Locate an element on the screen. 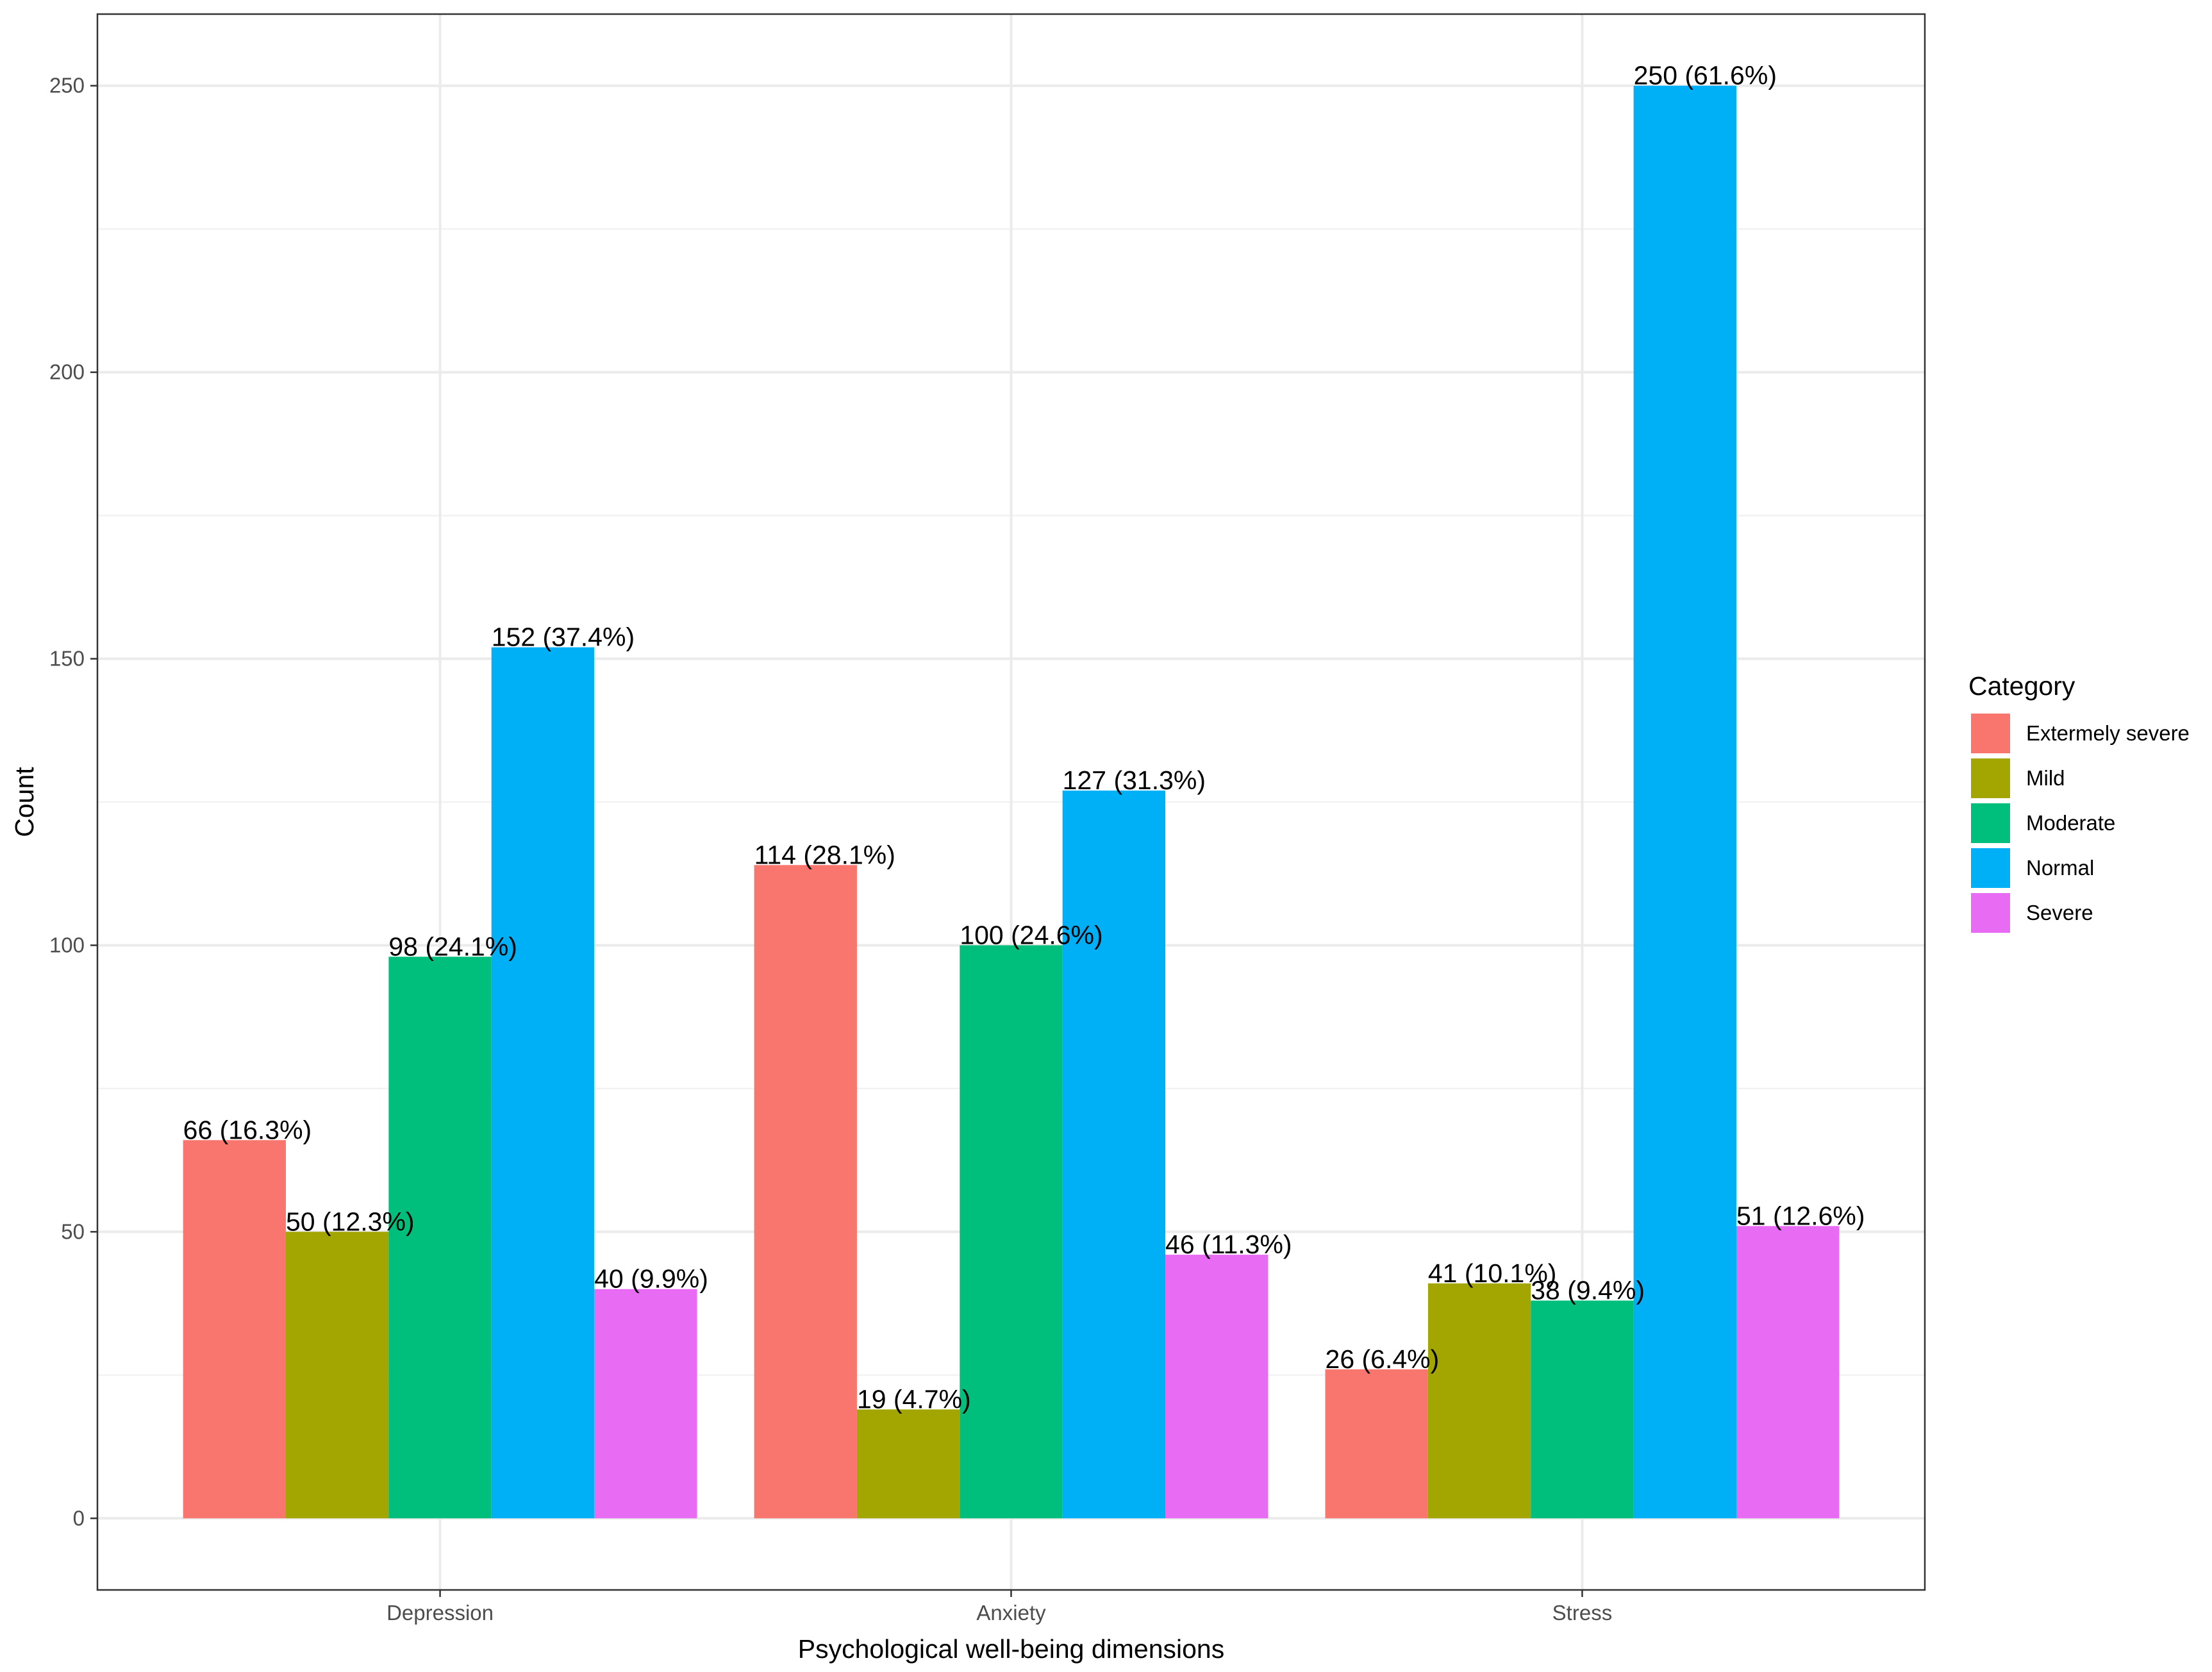 The height and width of the screenshot is (1672, 2212). legend-label: Mild is located at coordinates (2046, 778).